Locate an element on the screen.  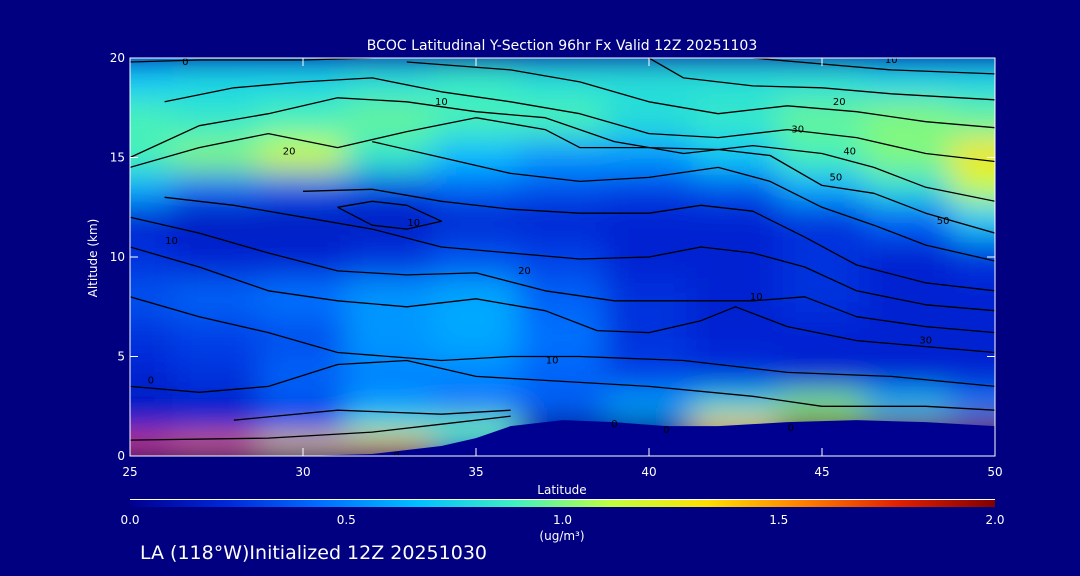
terrain-mask is located at coordinates (562, 438).